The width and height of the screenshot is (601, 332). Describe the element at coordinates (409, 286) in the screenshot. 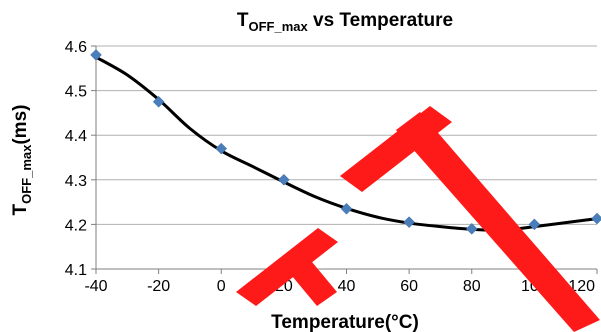

I see `x-tick-label-5: 60` at that location.